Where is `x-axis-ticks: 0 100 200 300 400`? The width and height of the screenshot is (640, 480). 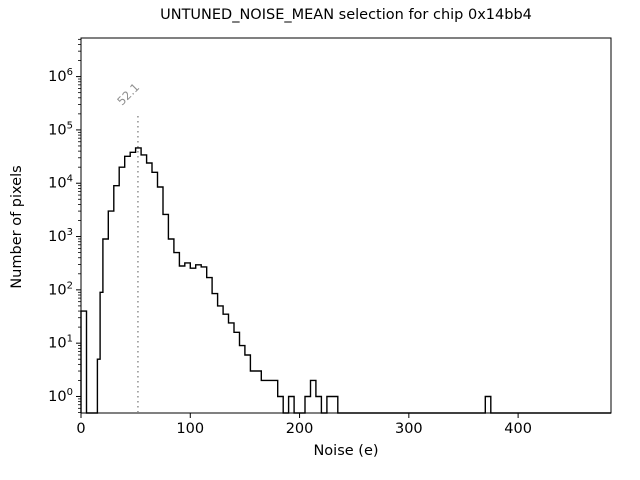
x-axis-ticks: 0 100 200 300 400 is located at coordinates (304, 425).